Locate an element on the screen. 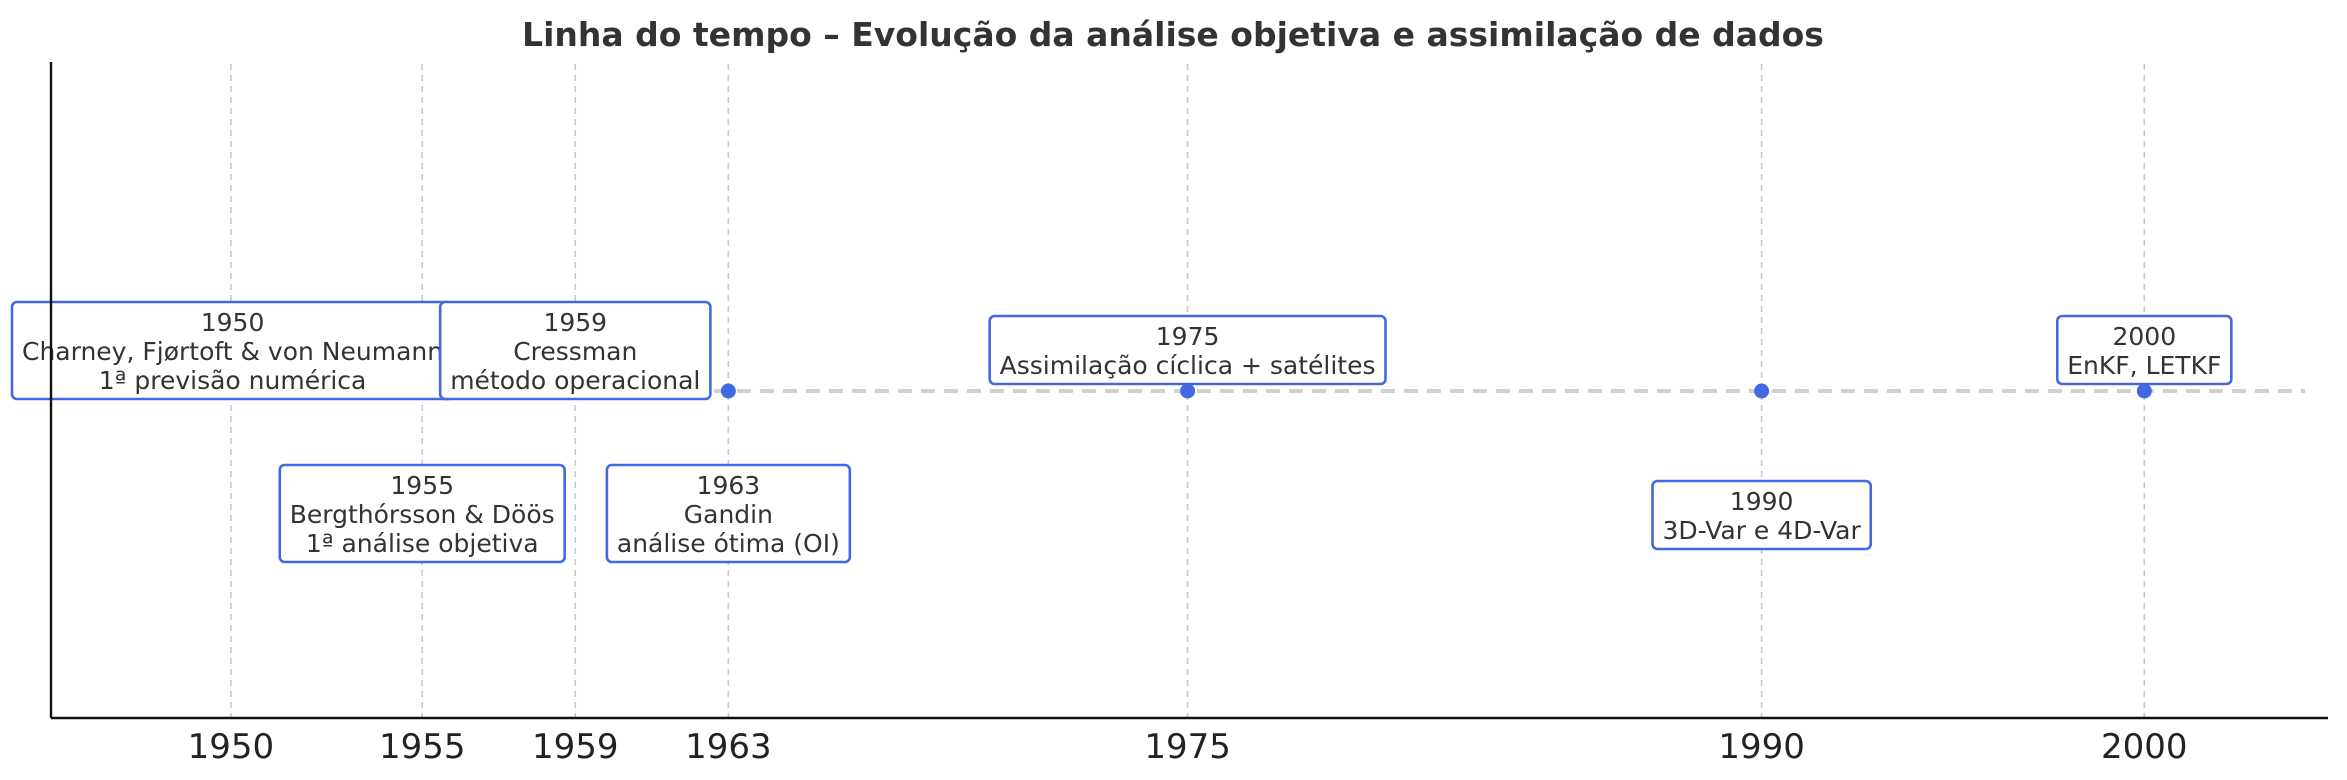 Image resolution: width=2347 pixels, height=780 pixels. event-description: 1ª previsão numérica is located at coordinates (233, 380).